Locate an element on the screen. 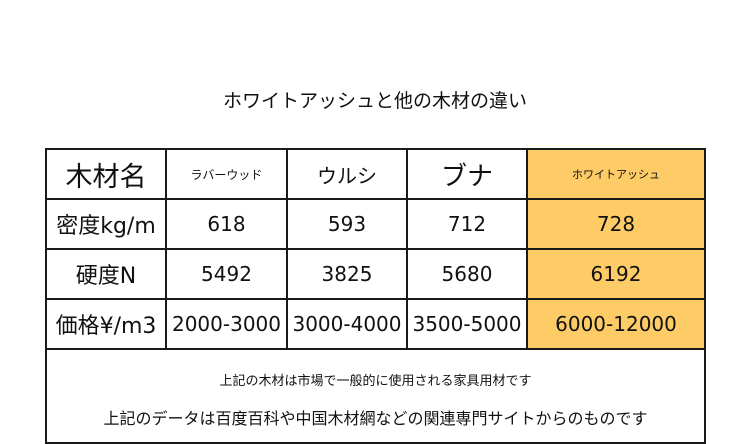 The width and height of the screenshot is (750, 444). cell-density-white-ash: 728 is located at coordinates (616, 224).